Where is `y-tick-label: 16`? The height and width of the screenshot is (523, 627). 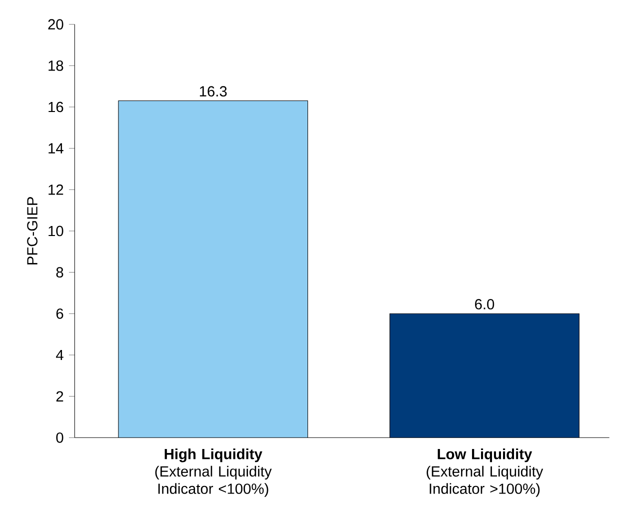
y-tick-label: 16 is located at coordinates (56, 107).